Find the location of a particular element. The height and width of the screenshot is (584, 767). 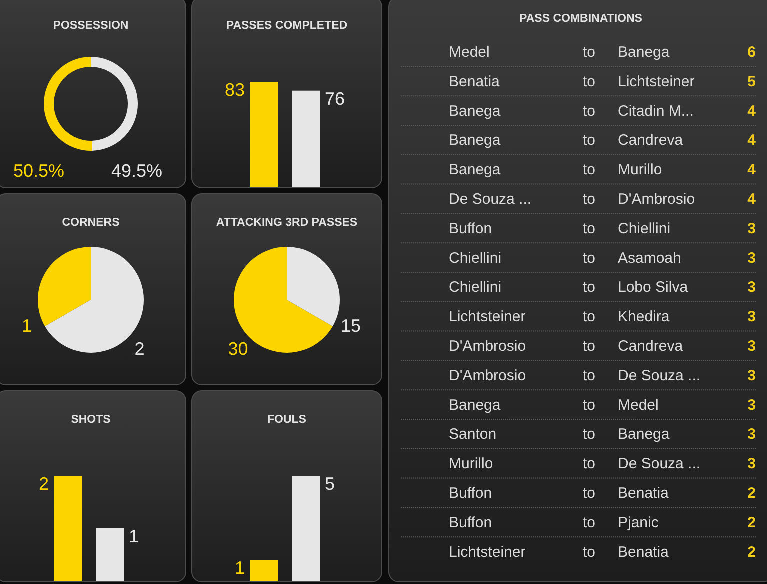

text: Asamoah is located at coordinates (650, 258).